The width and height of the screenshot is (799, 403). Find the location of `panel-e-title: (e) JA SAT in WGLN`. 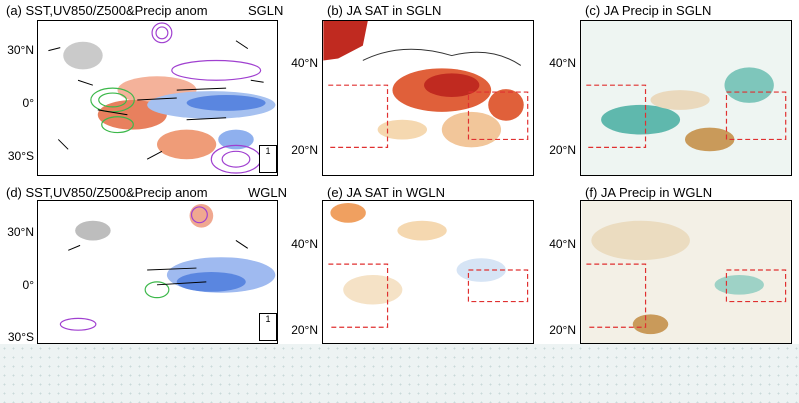

panel-e-title: (e) JA SAT in WGLN is located at coordinates (386, 192).